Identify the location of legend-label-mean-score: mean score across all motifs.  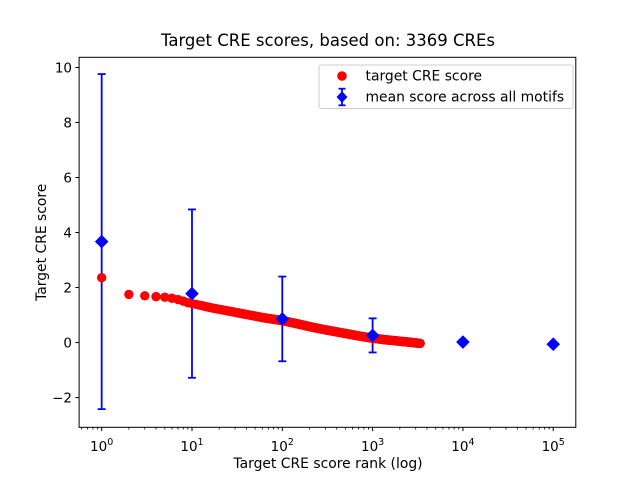
(465, 98).